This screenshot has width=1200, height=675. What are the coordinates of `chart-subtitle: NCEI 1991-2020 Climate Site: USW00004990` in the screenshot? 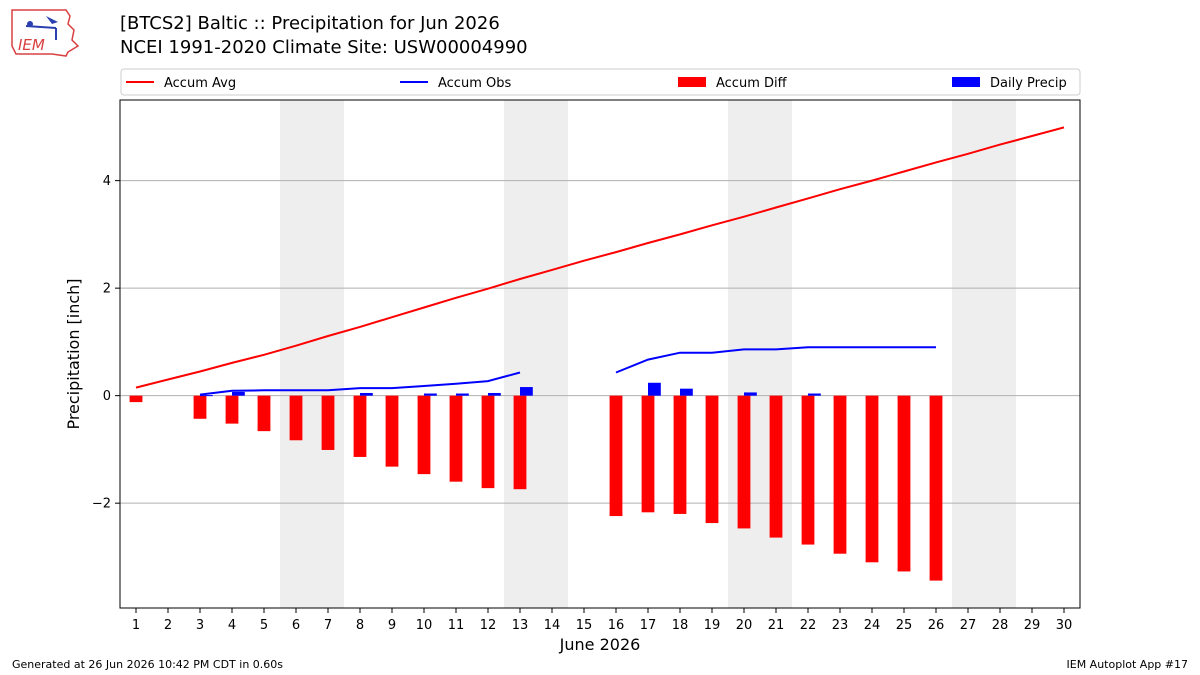 It's located at (324, 47).